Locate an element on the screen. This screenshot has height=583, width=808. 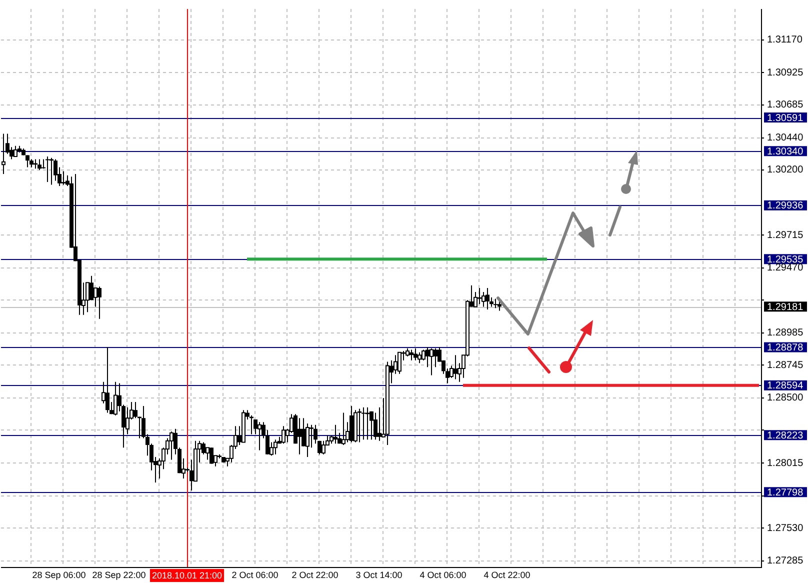
y-tick-label: 1.28745 is located at coordinates (785, 365).